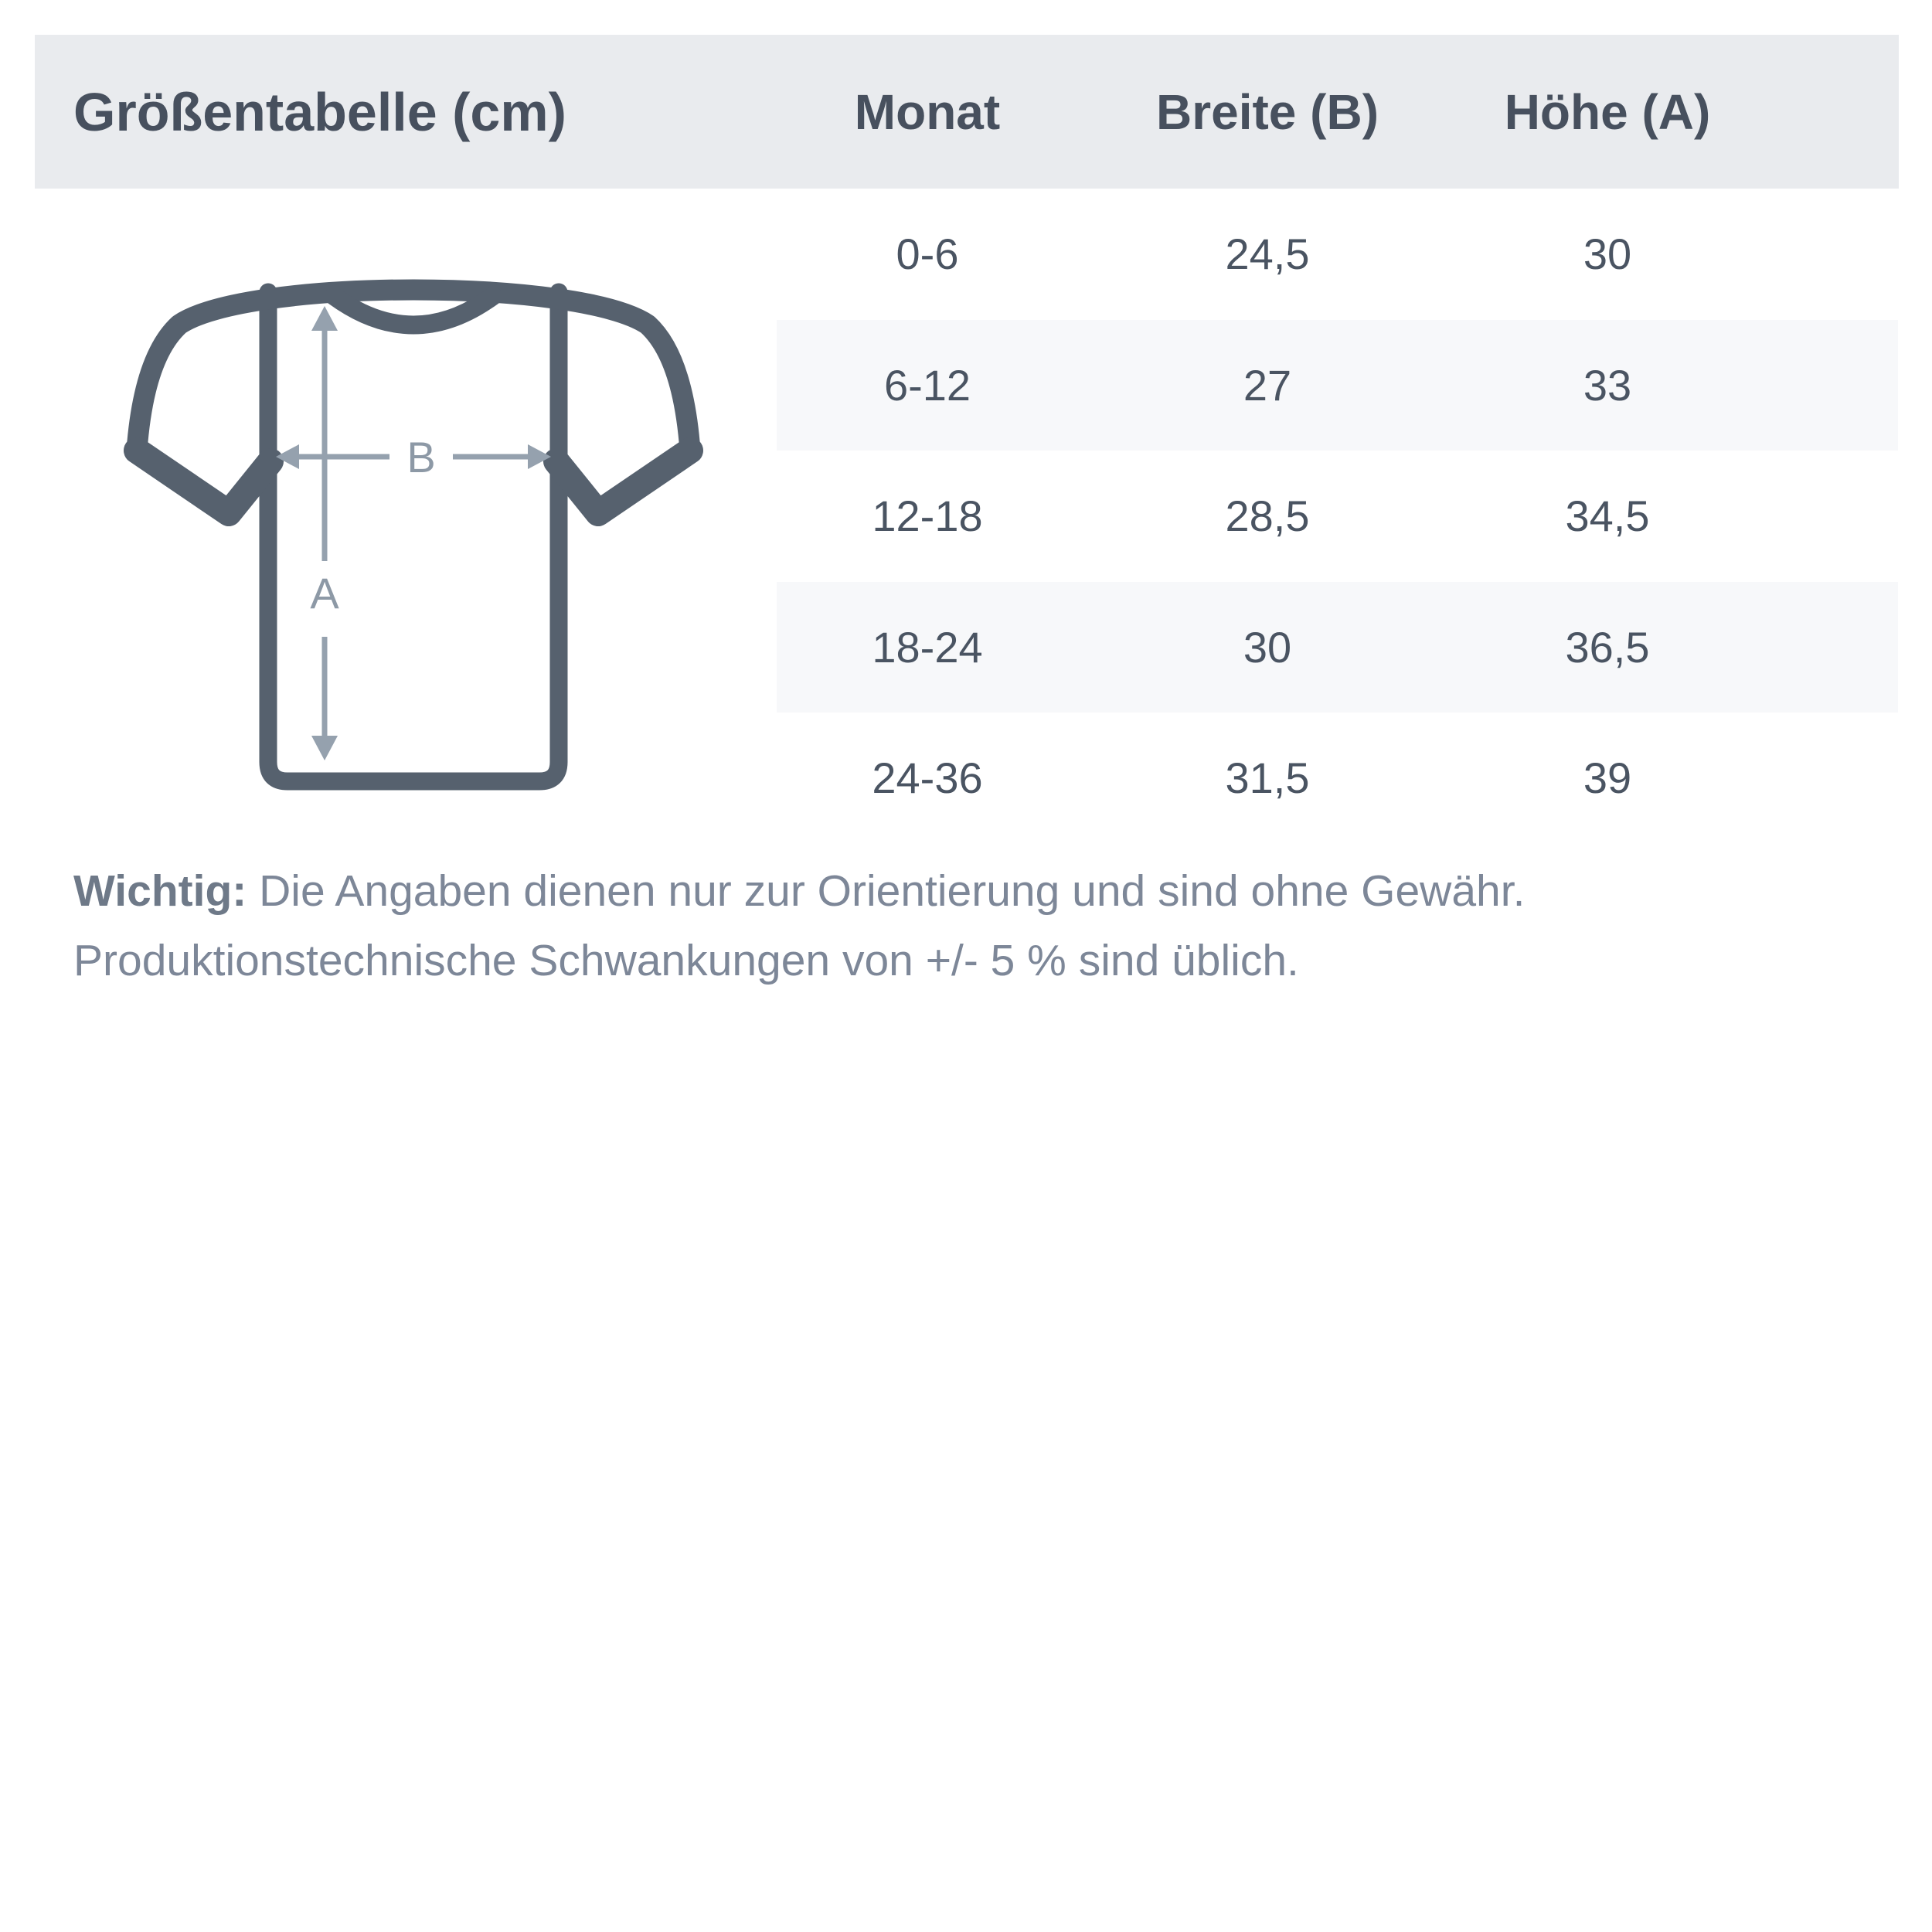 This screenshot has width=1932, height=1932. What do you see at coordinates (324, 319) in the screenshot?
I see `height-arrow-head-up` at bounding box center [324, 319].